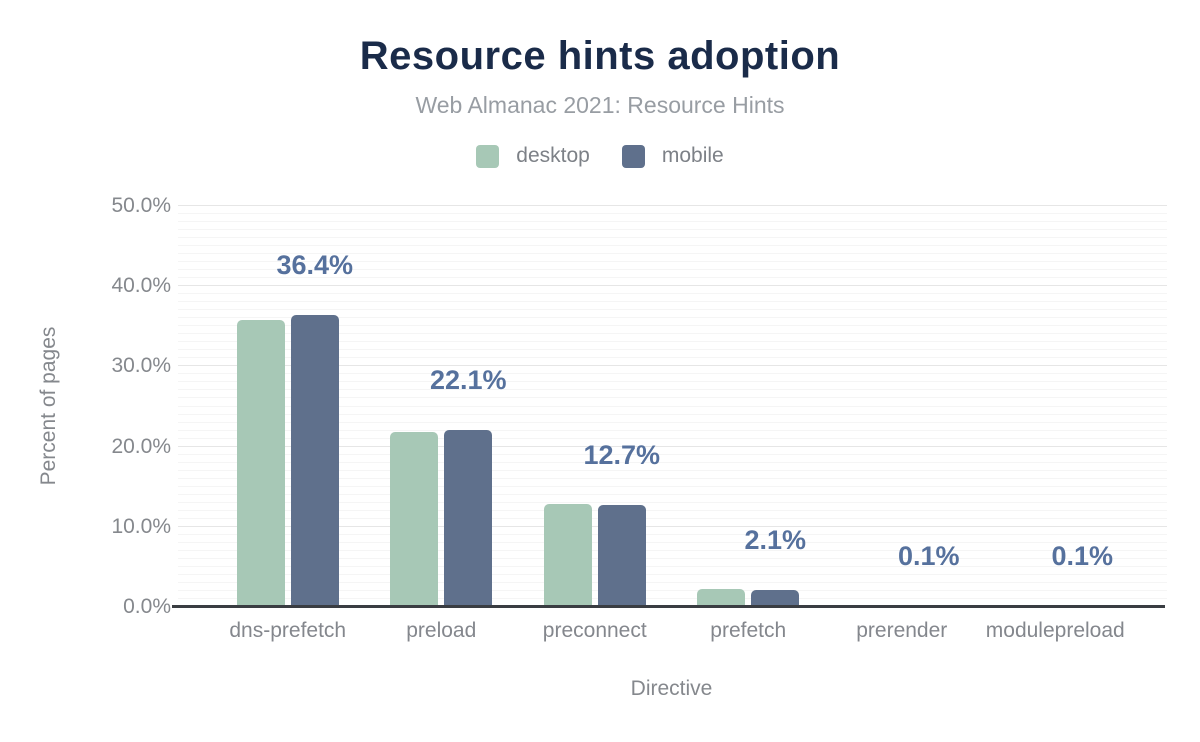 The image size is (1200, 742). What do you see at coordinates (488, 156) in the screenshot?
I see `desktop-swatch-icon` at bounding box center [488, 156].